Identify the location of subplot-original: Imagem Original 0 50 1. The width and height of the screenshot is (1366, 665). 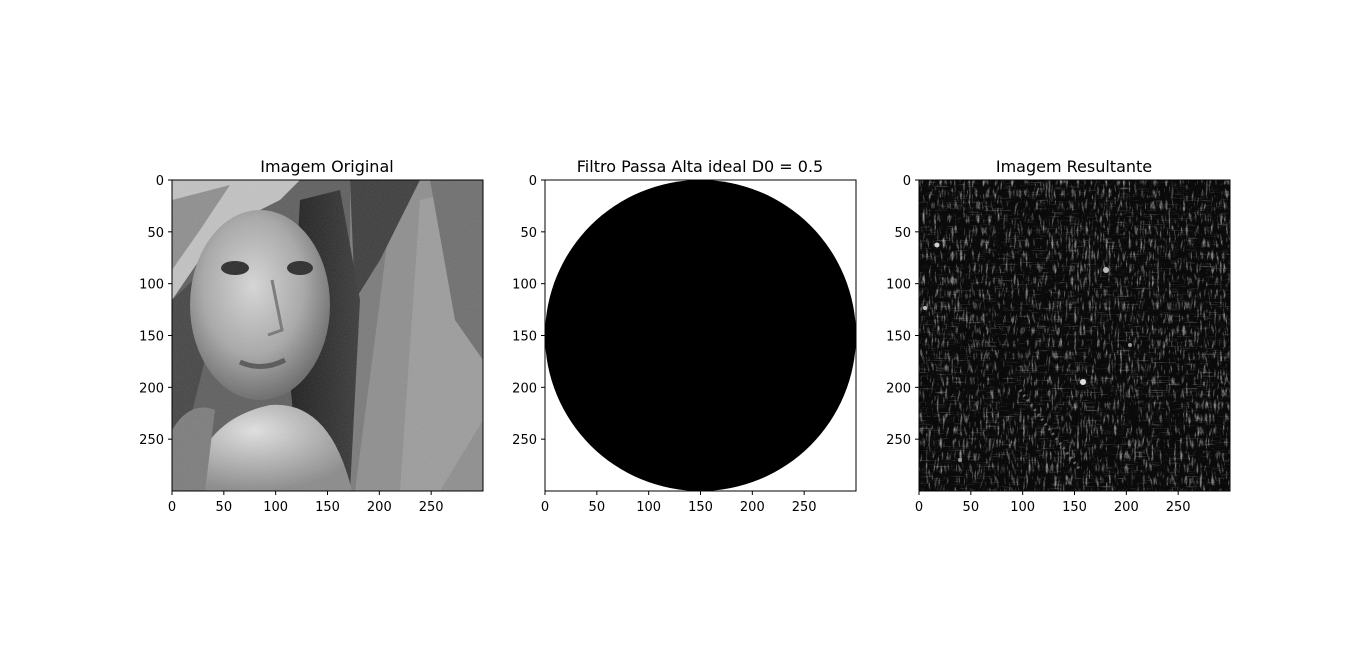
(311, 336).